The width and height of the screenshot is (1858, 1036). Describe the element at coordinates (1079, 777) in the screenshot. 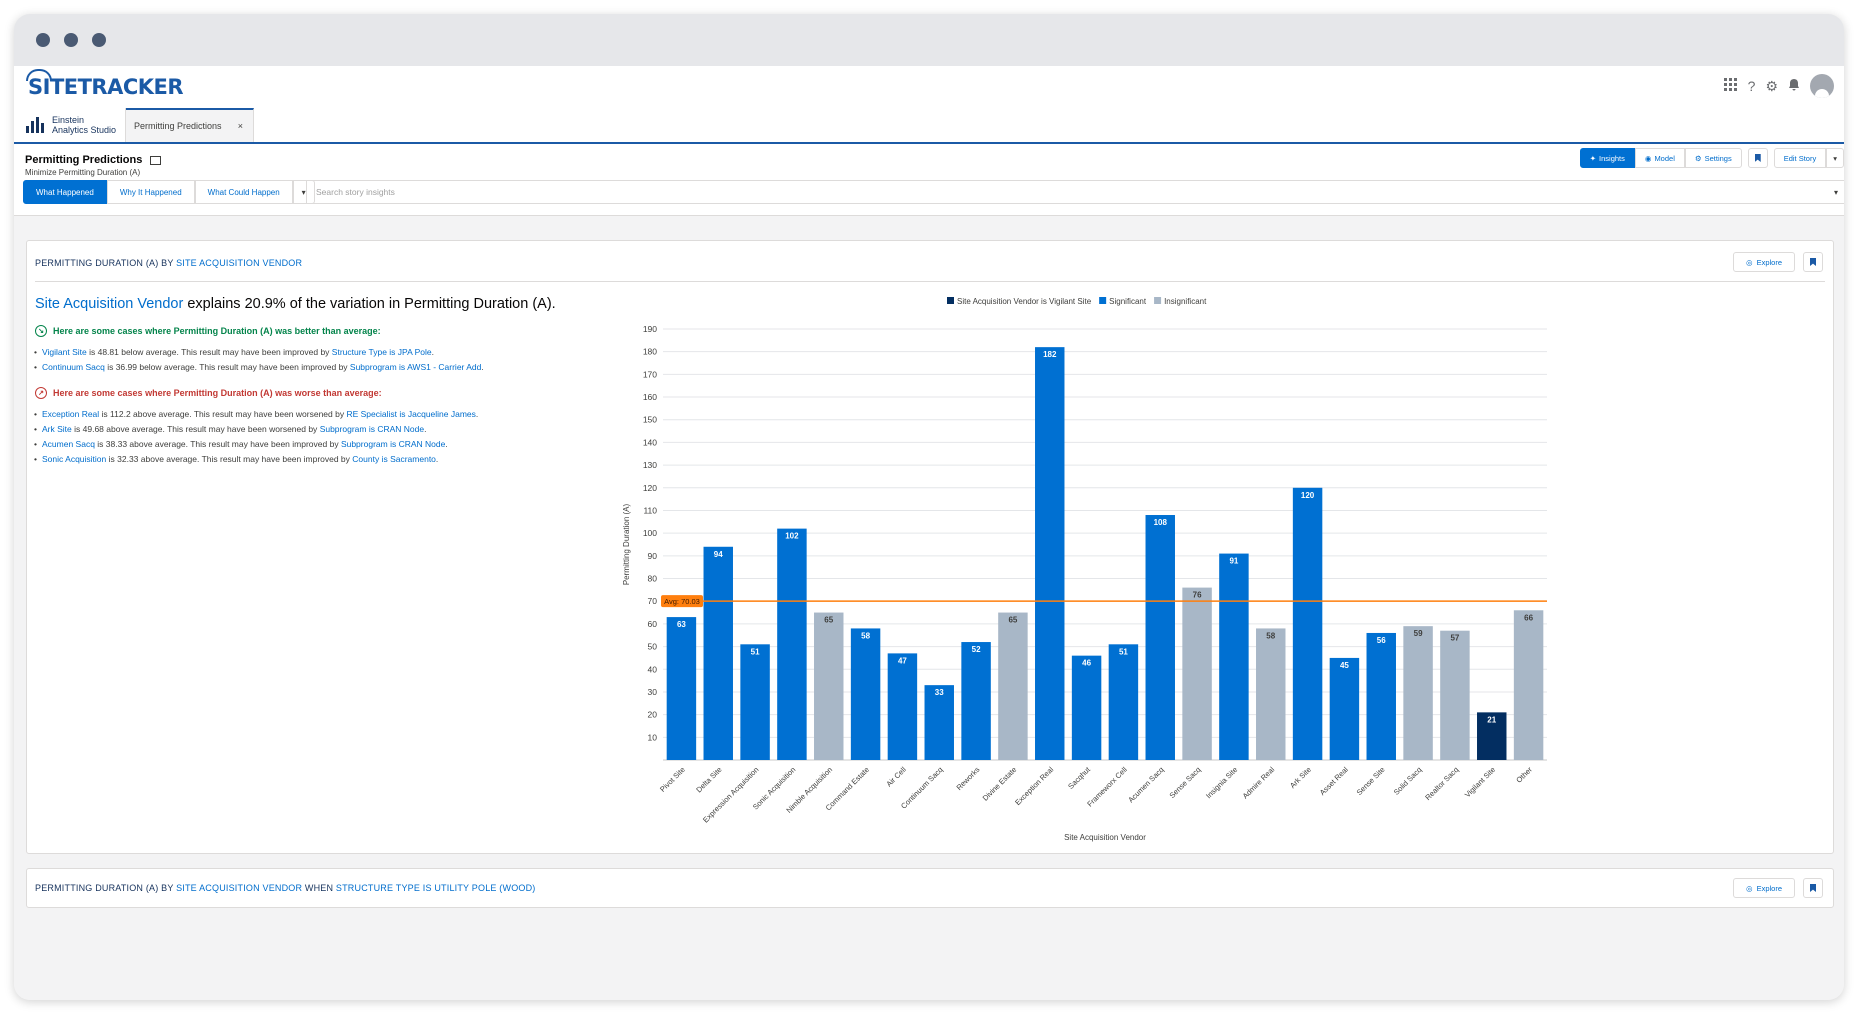

I see `x-tick-label: Sacqhut` at that location.